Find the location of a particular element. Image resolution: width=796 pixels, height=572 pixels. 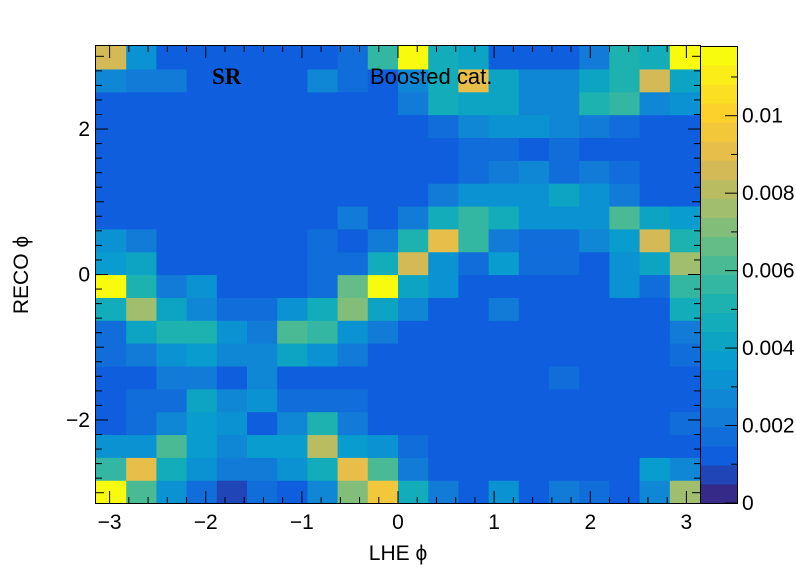

x-tick-label: 0 is located at coordinates (398, 522).